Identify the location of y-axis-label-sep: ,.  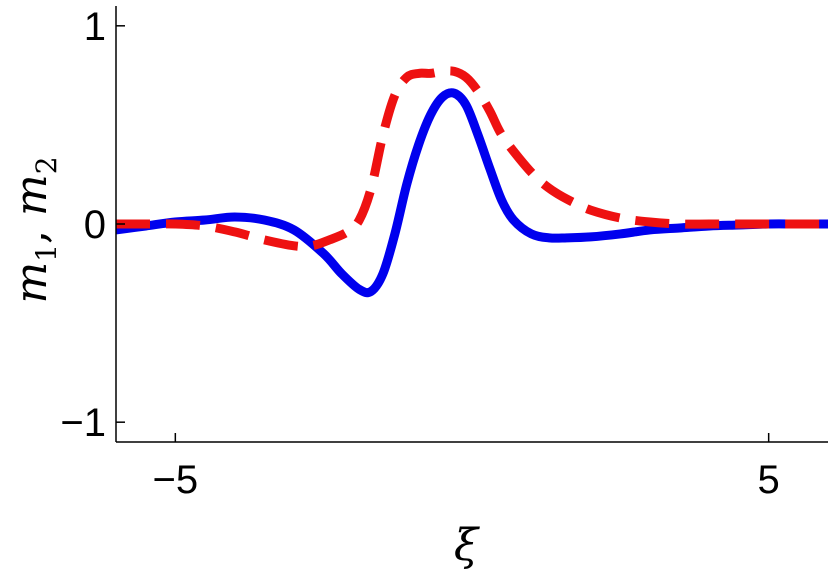
(31, 230).